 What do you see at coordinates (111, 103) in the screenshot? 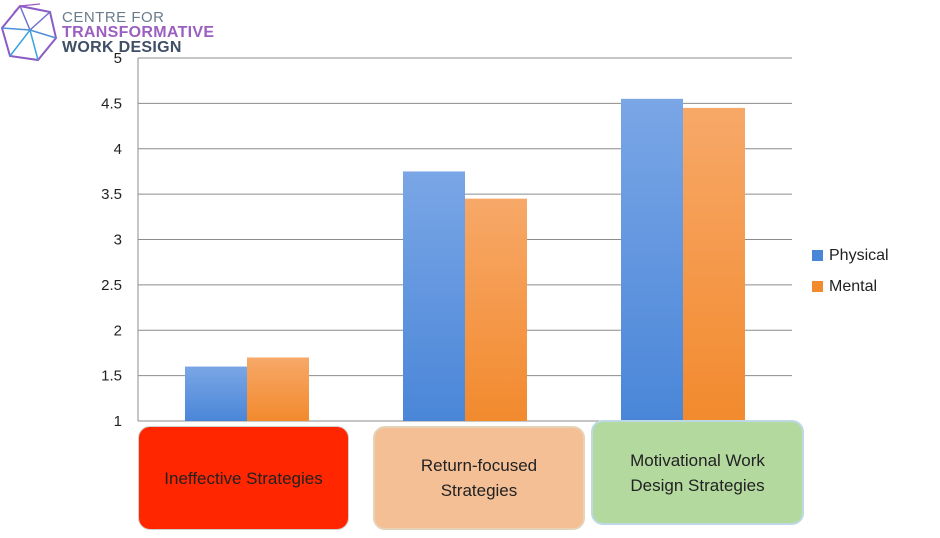
I see `y-tick-label: 4.5` at bounding box center [111, 103].